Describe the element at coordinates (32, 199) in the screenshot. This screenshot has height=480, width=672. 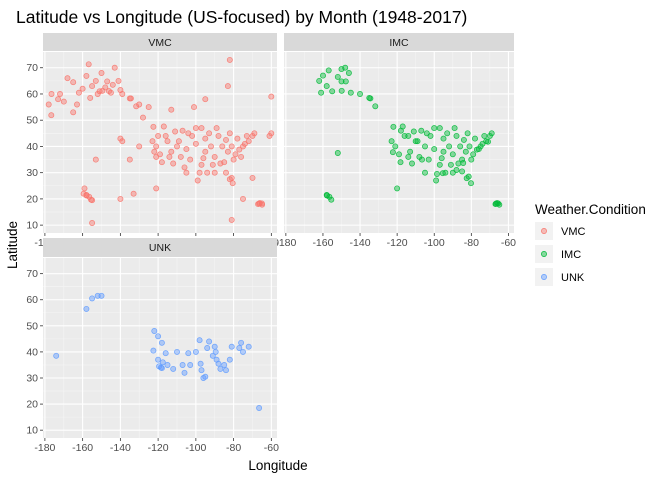
I see `y-tick-label: 20` at that location.